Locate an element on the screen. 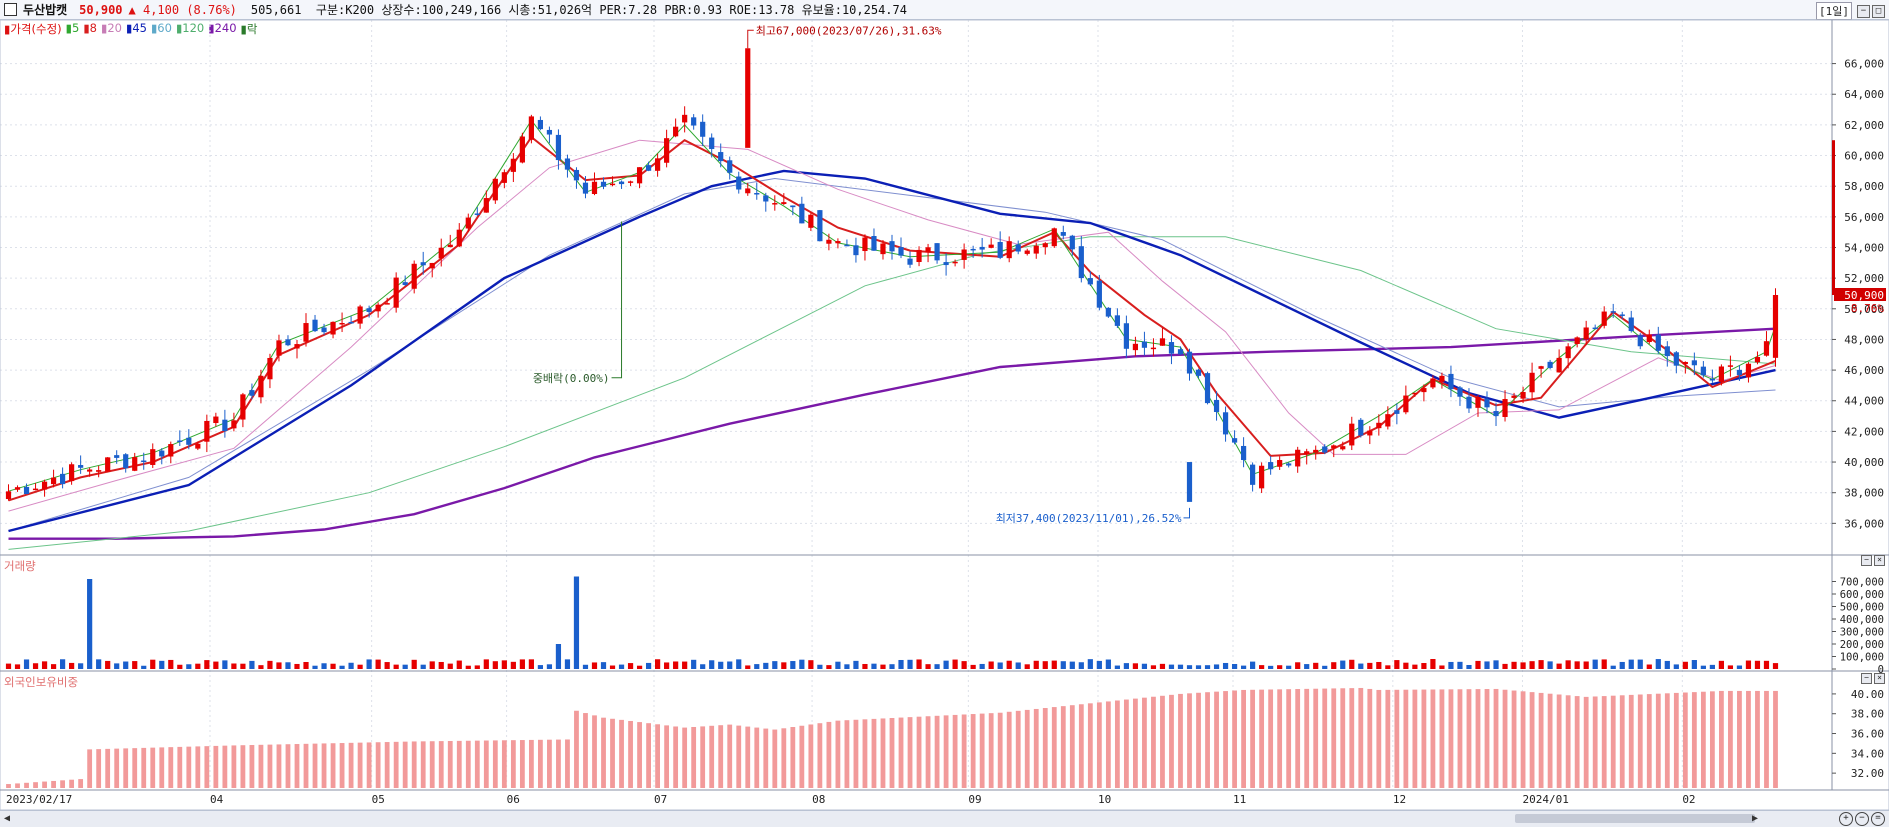 The image size is (1889, 827). zoom-out-icon: − is located at coordinates (1862, 819).